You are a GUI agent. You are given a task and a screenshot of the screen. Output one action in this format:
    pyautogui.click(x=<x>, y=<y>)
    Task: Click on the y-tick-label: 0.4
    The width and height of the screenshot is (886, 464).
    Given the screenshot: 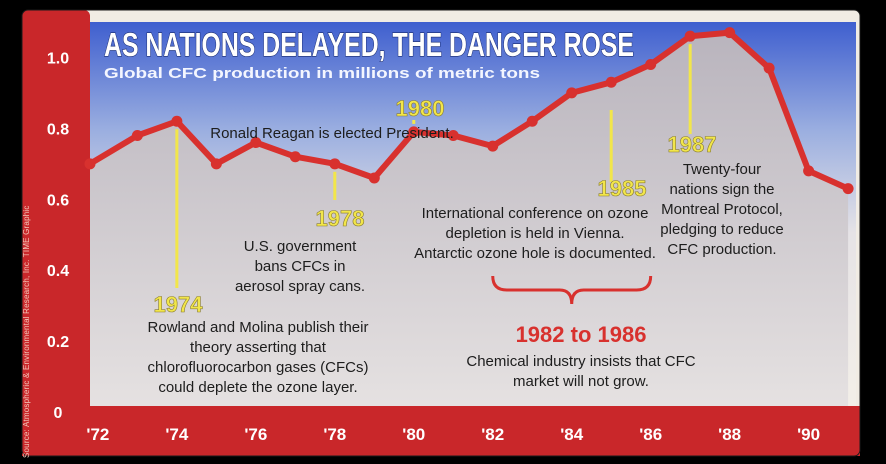 What is the action you would take?
    pyautogui.click(x=58, y=271)
    